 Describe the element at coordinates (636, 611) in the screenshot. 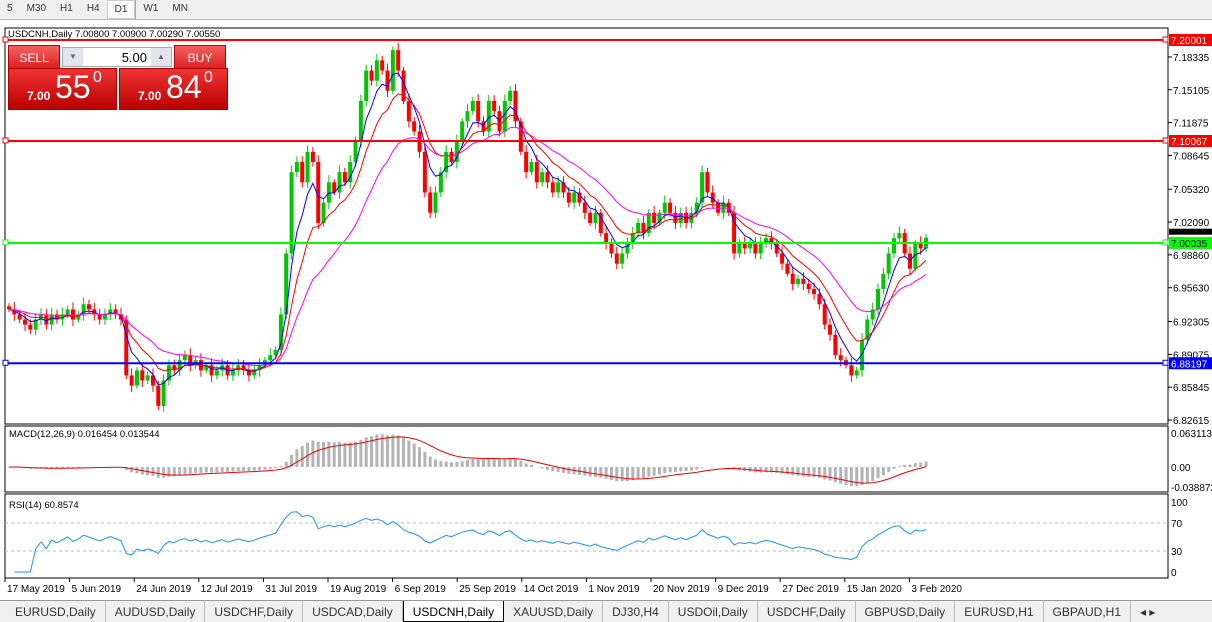

I see `chart-tab: DJ30,H4` at that location.